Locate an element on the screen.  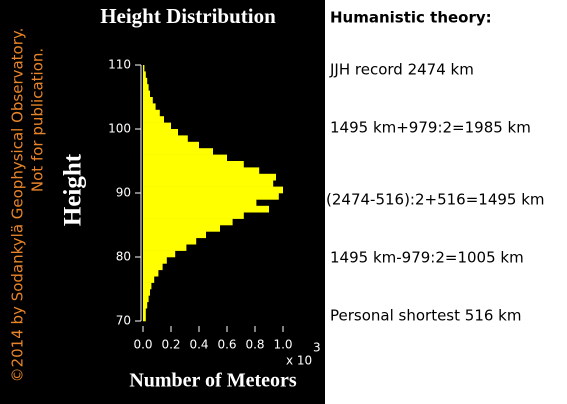
chart-title: Height Distribution is located at coordinates (188, 16).